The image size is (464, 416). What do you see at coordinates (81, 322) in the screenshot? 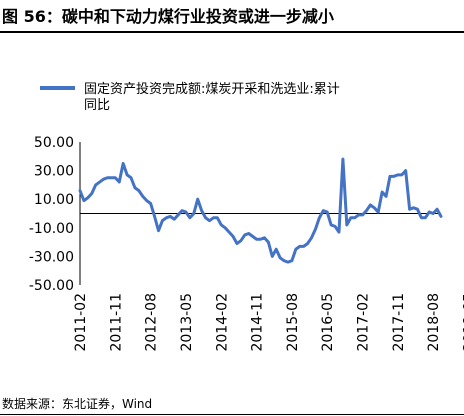
I see `x-tick-label: 2011-02` at bounding box center [81, 322].